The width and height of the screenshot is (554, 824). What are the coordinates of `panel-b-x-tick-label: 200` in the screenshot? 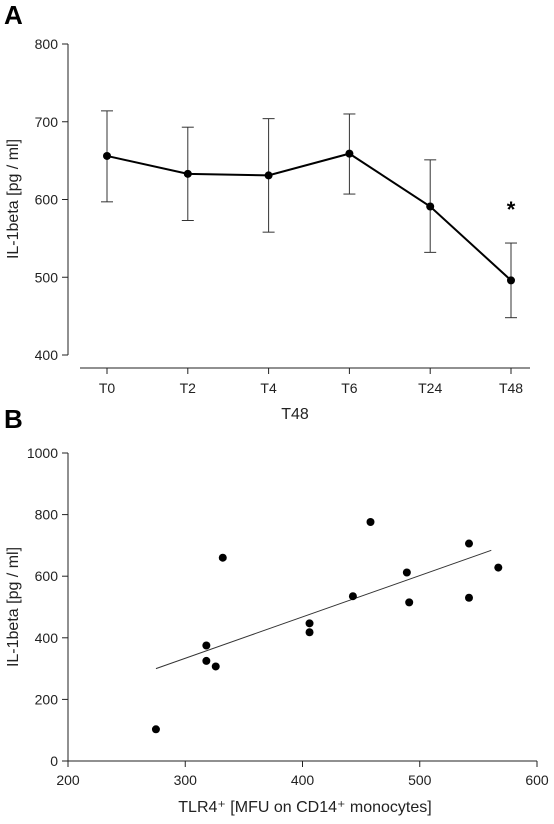 It's located at (68, 780).